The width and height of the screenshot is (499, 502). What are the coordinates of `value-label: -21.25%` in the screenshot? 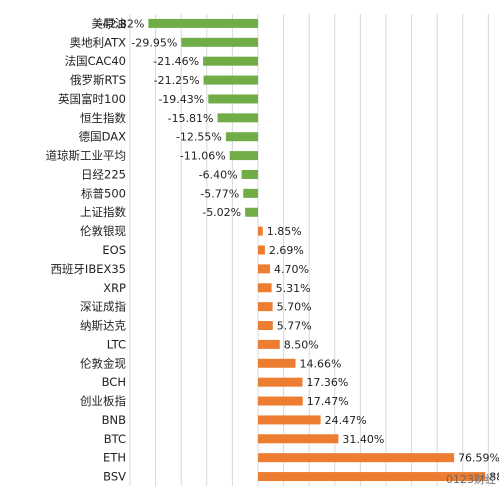 It's located at (177, 80).